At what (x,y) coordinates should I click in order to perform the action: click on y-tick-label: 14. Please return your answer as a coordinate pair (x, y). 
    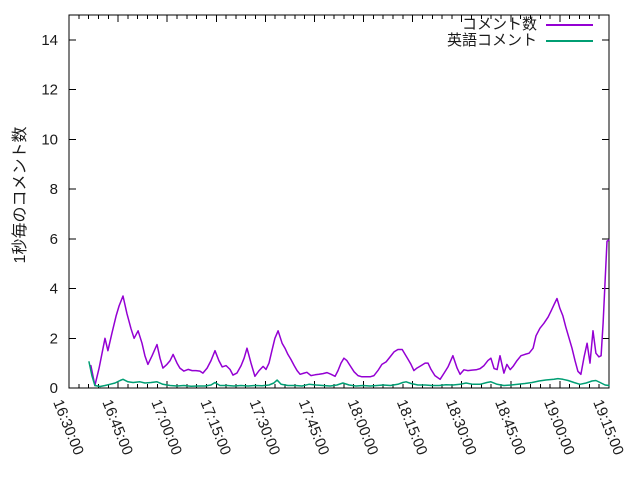
    Looking at the image, I should click on (49, 40).